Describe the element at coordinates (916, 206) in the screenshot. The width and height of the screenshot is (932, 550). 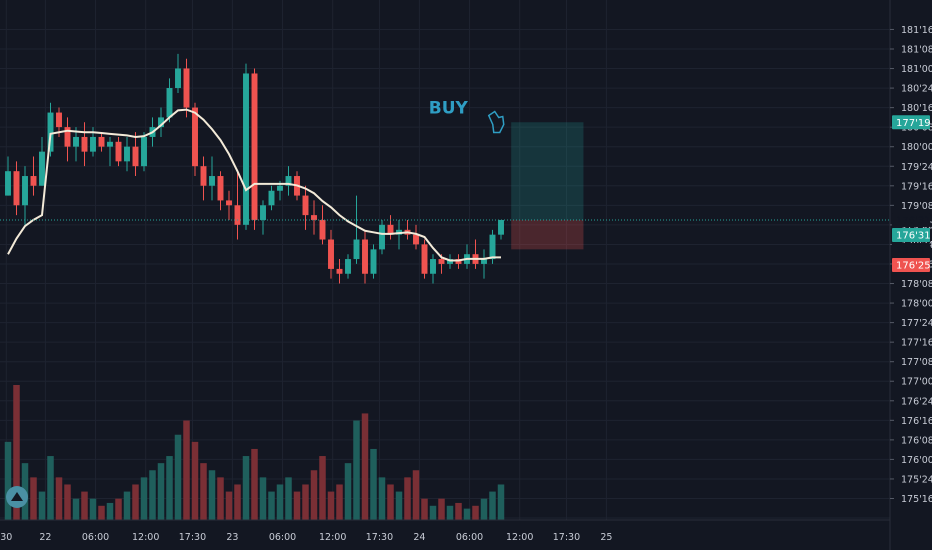
I see `price-tick-label: 179'08` at that location.